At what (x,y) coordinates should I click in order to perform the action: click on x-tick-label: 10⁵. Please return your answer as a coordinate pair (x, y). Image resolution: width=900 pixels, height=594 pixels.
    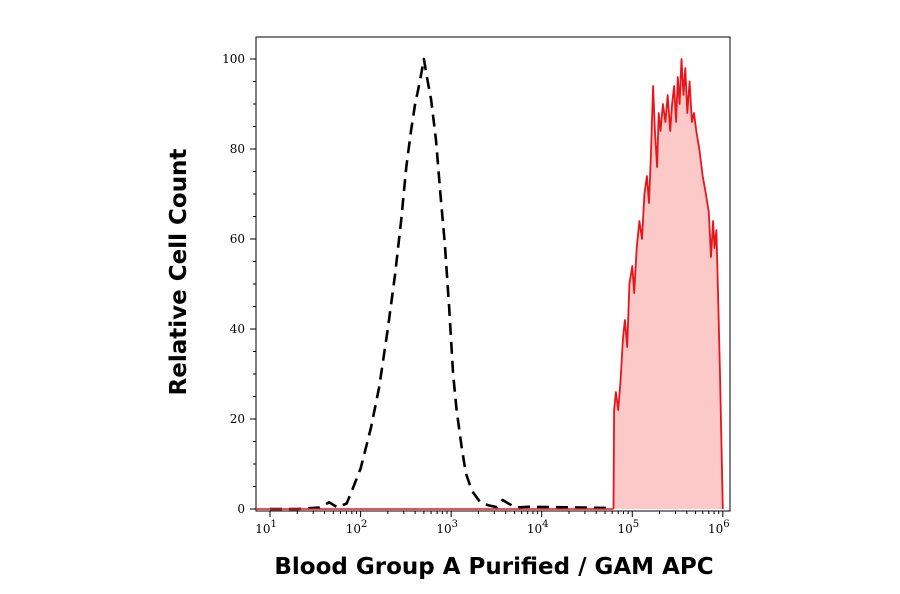
    Looking at the image, I should click on (628, 527).